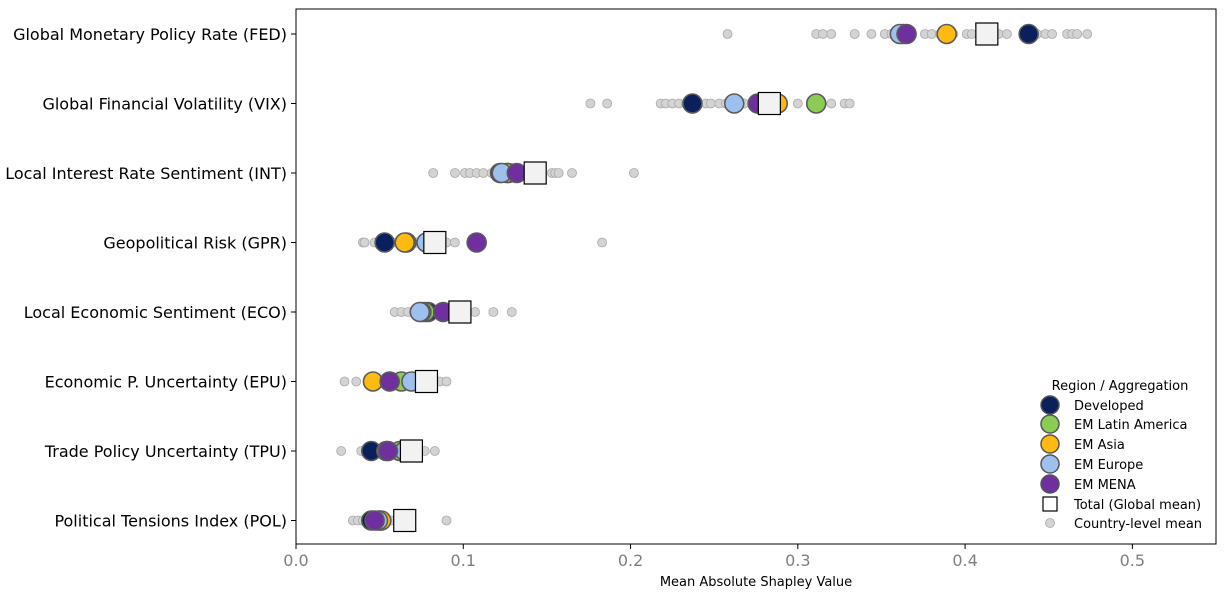 This screenshot has height=598, width=1224. Describe the element at coordinates (714, 557) in the screenshot. I see `x-axis: 0.0 0.1 0.2 0.3 0.4 0.5` at that location.